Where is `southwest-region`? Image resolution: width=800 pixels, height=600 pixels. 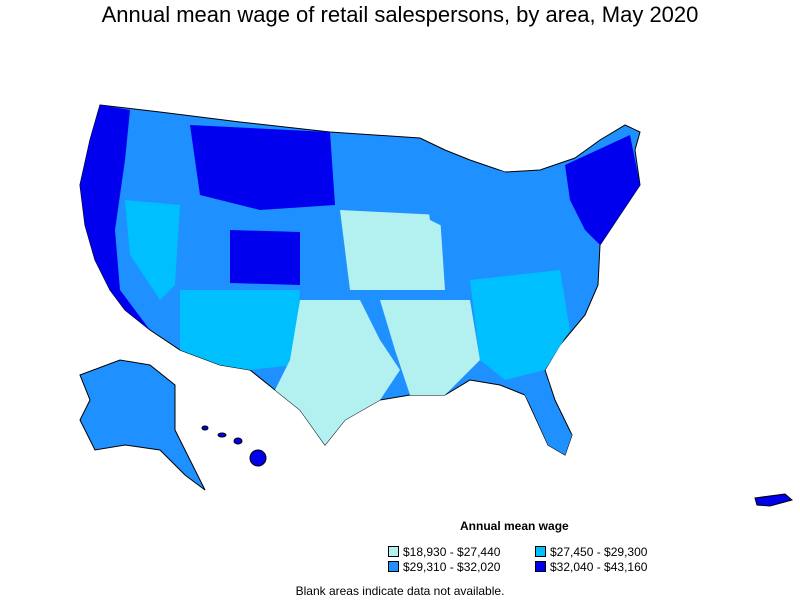 southwest-region is located at coordinates (240, 330).